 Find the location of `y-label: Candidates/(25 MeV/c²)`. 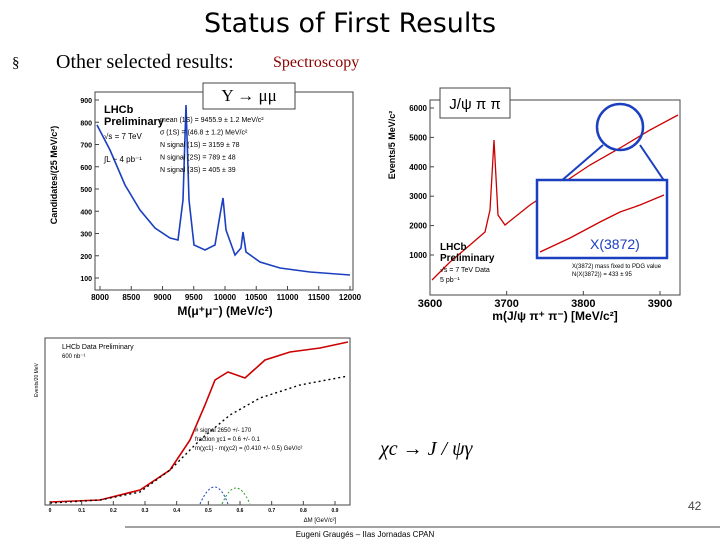

y-label: Candidates/(25 MeV/c²) is located at coordinates (54, 175).